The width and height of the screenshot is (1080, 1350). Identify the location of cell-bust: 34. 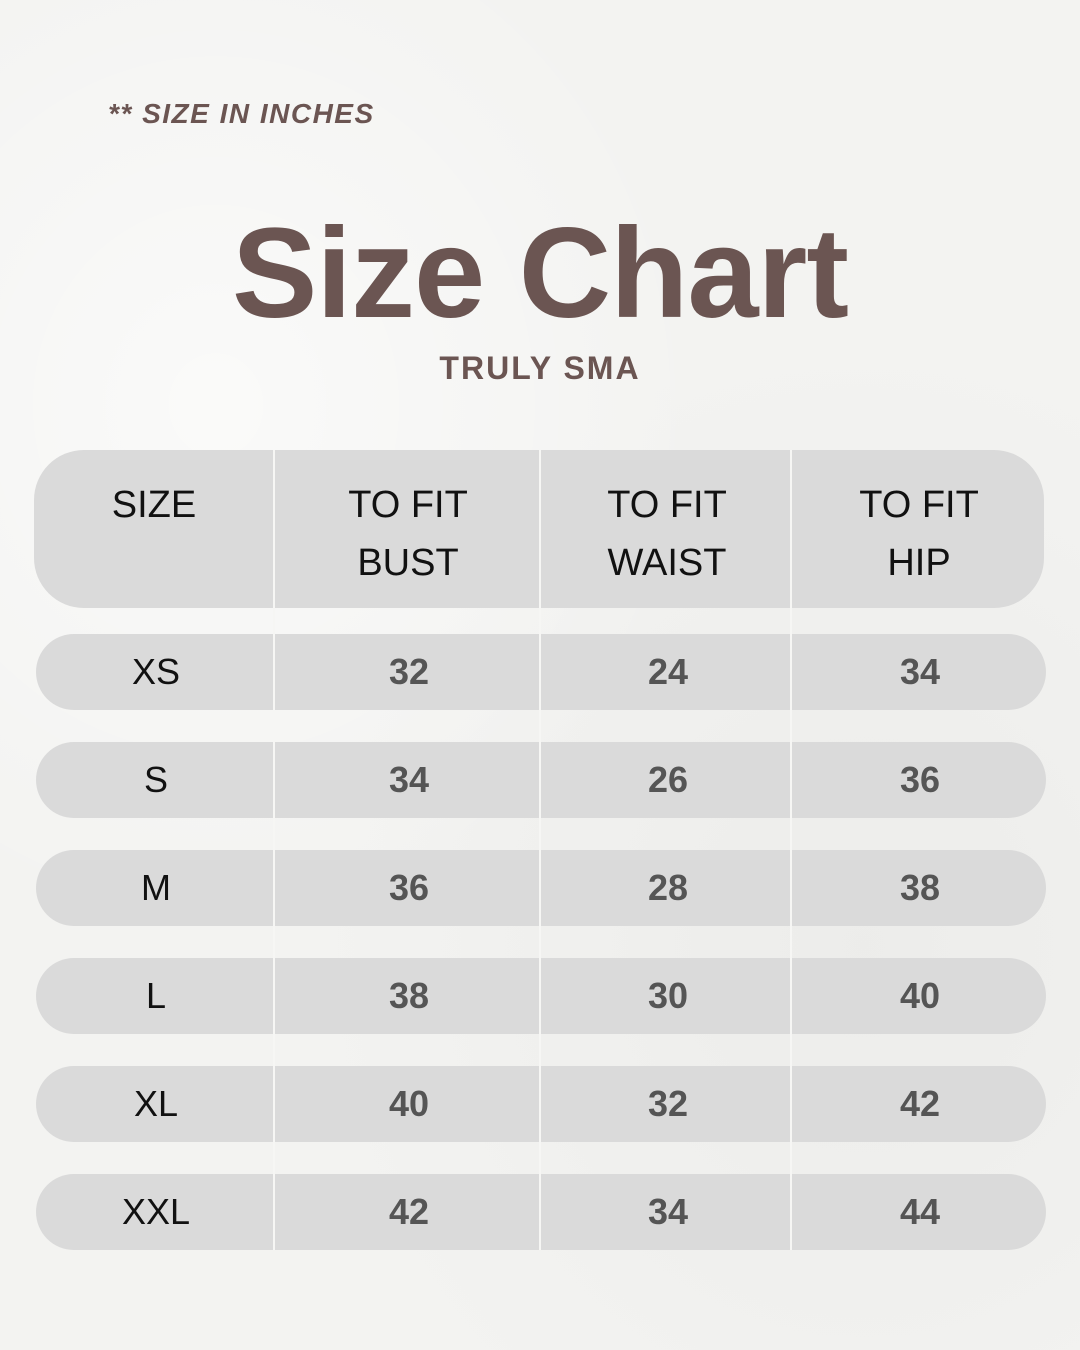
(409, 779).